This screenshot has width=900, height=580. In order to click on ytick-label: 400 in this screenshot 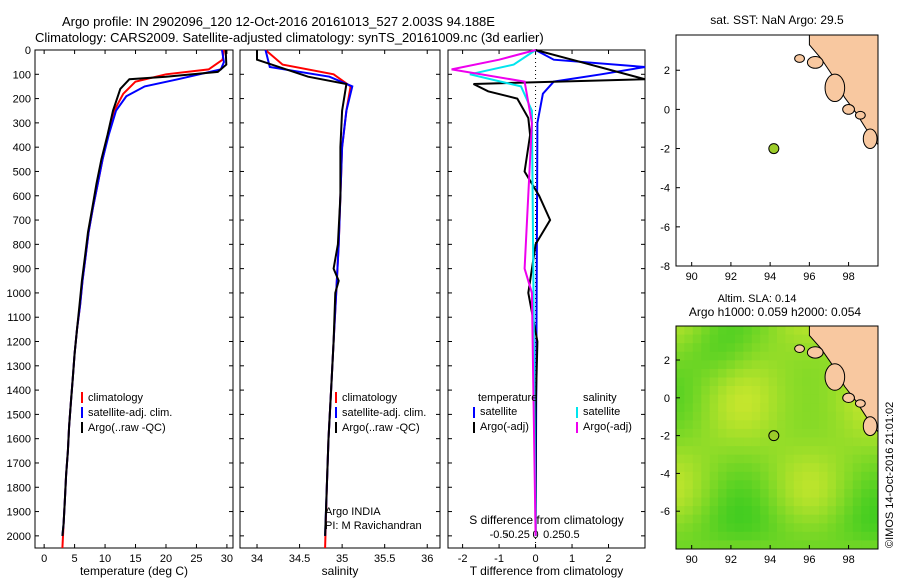, I will do `click(22, 148)`.